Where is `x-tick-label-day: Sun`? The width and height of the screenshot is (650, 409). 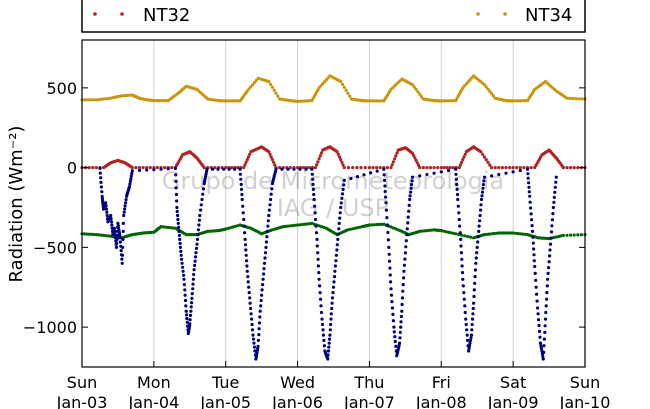
x-tick-label-day: Sun is located at coordinates (82, 382).